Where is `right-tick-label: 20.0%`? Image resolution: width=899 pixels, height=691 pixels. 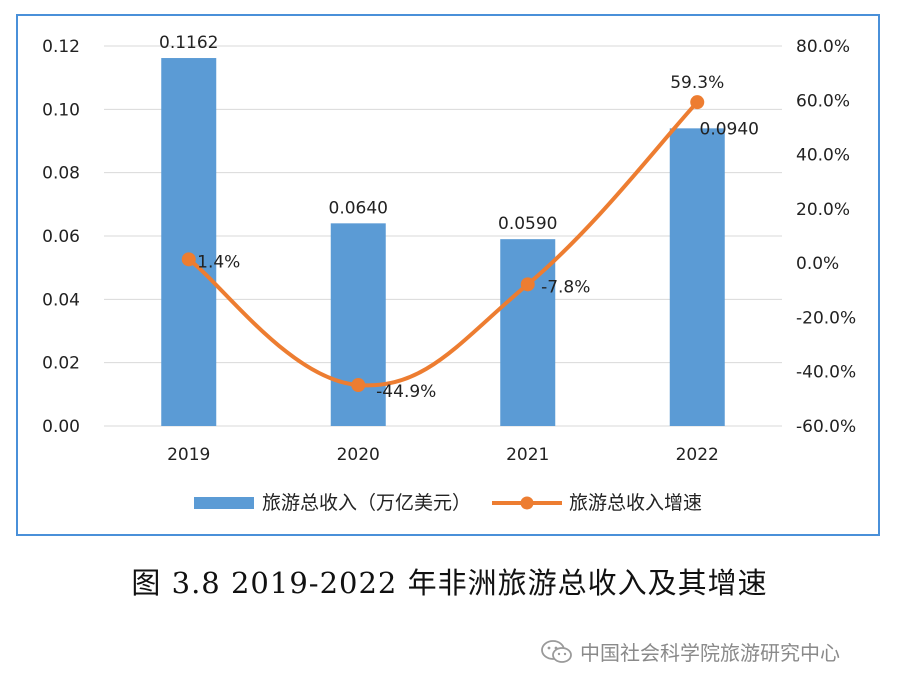
right-tick-label: 20.0% is located at coordinates (823, 210).